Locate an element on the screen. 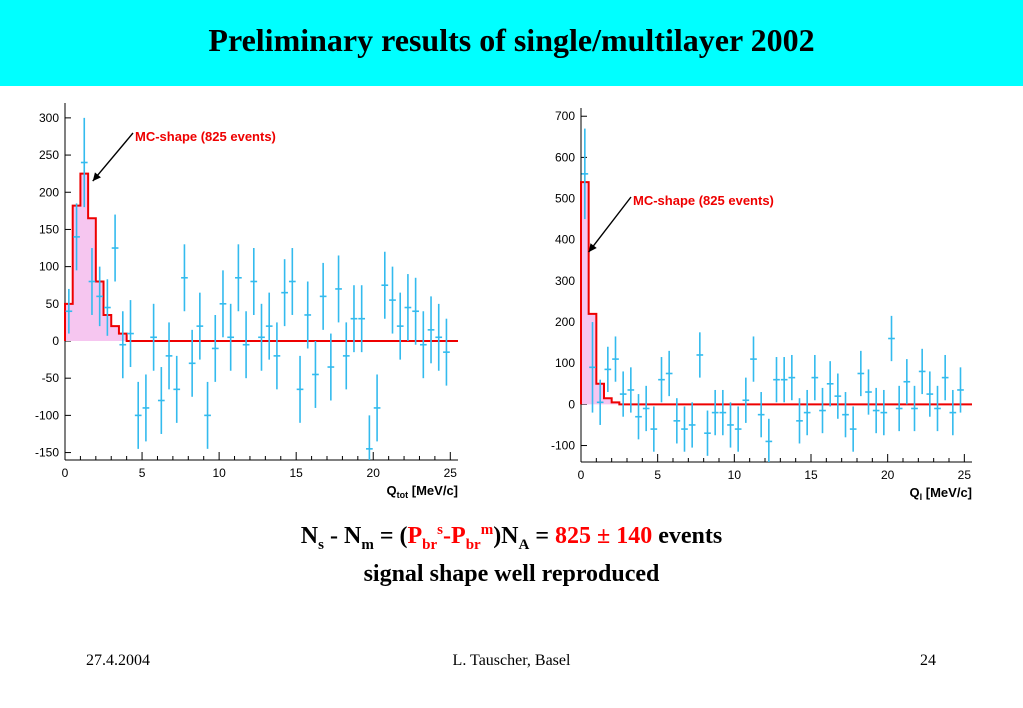 This screenshot has width=1023, height=708. formula-pbr-s-sub: br is located at coordinates (430, 544).